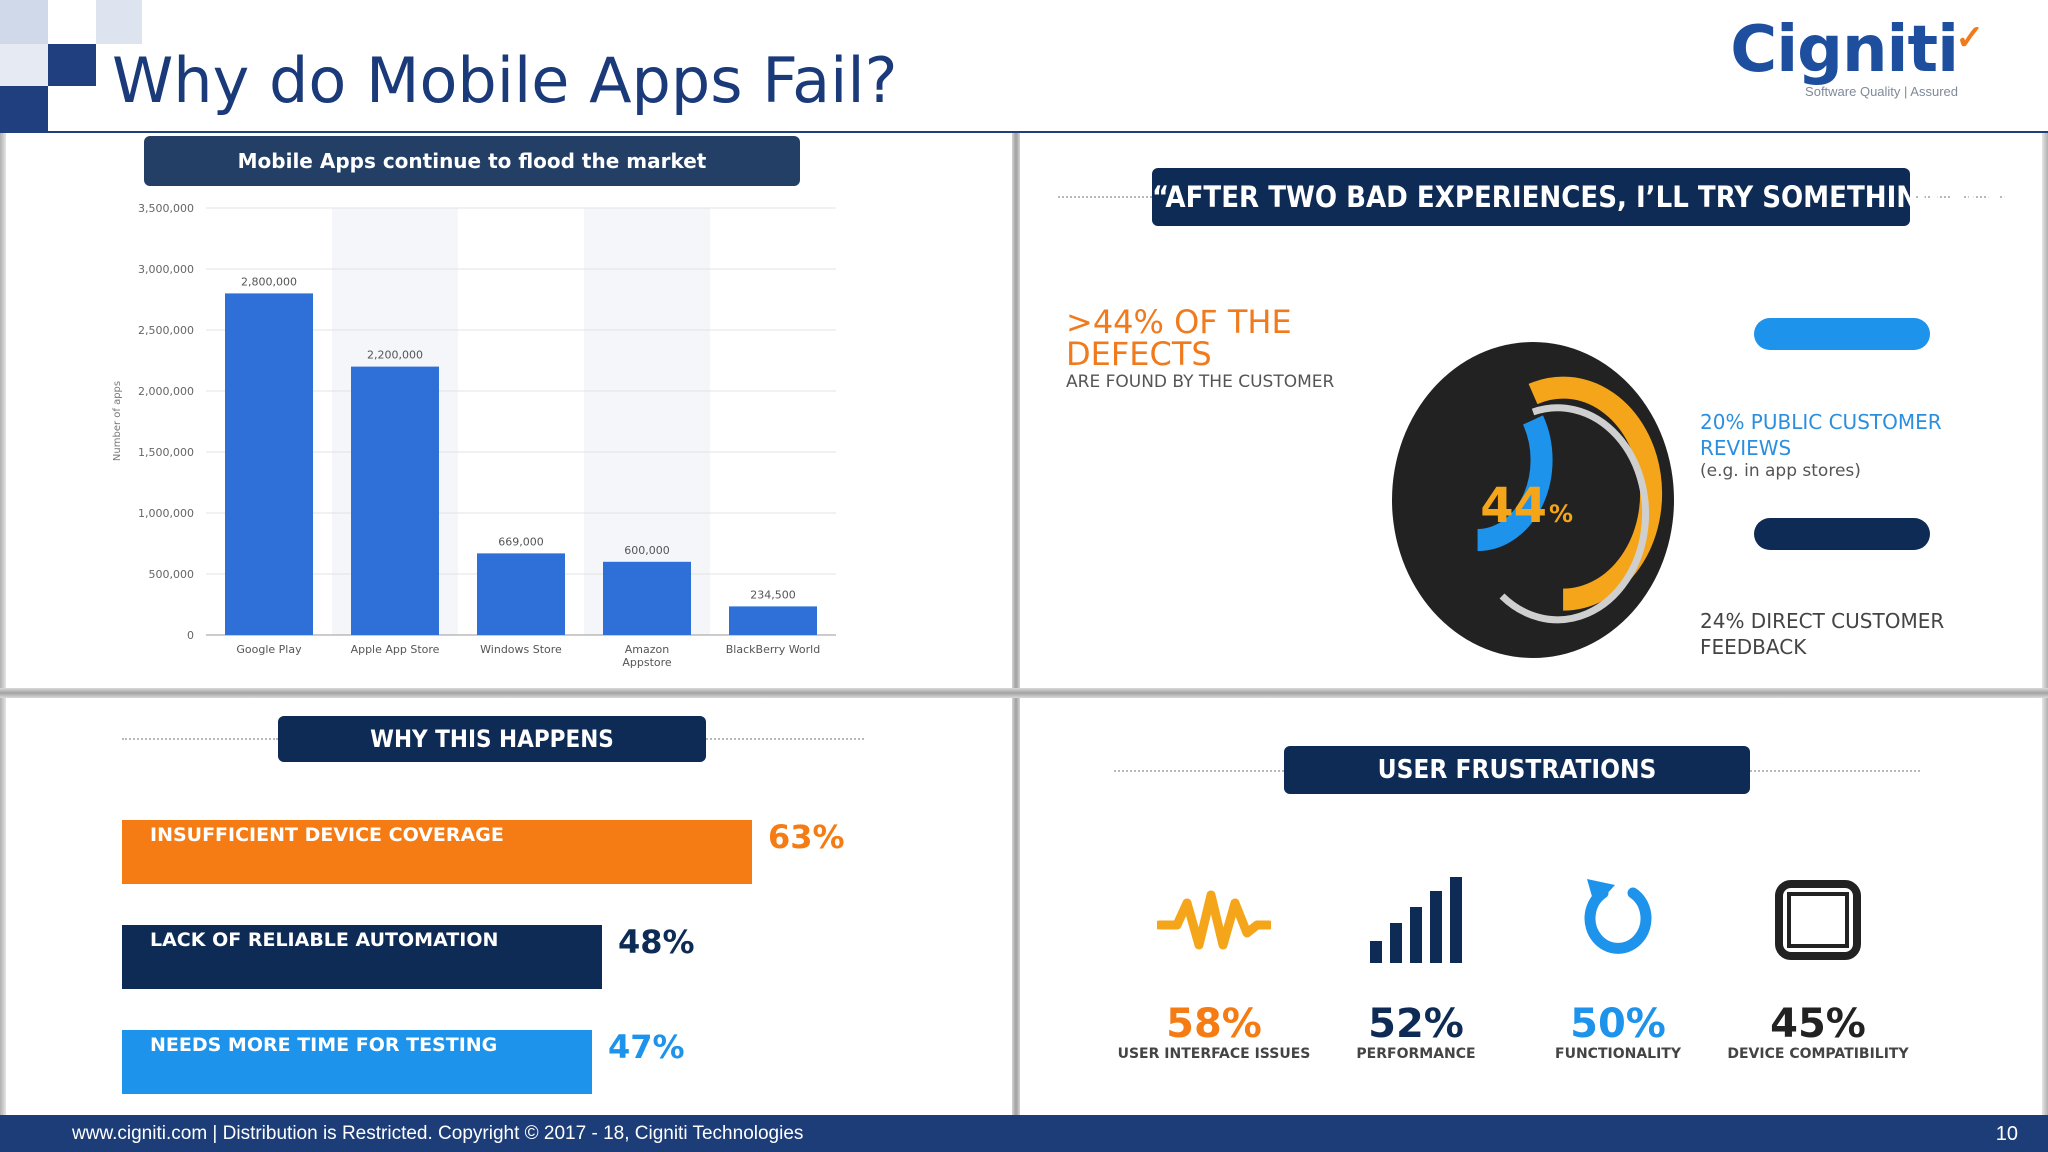 Image resolution: width=2048 pixels, height=1152 pixels. What do you see at coordinates (1416, 1024) in the screenshot?
I see `frustration-pct: 52%` at bounding box center [1416, 1024].